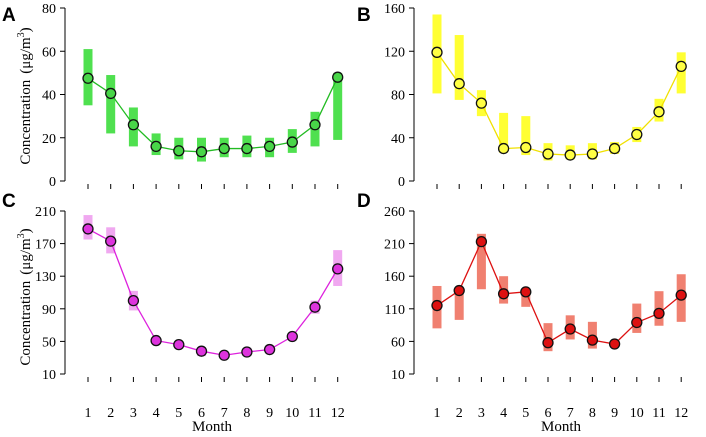 The height and width of the screenshot is (437, 706). I want to click on x-axis-title-right: Month, so click(561, 427).